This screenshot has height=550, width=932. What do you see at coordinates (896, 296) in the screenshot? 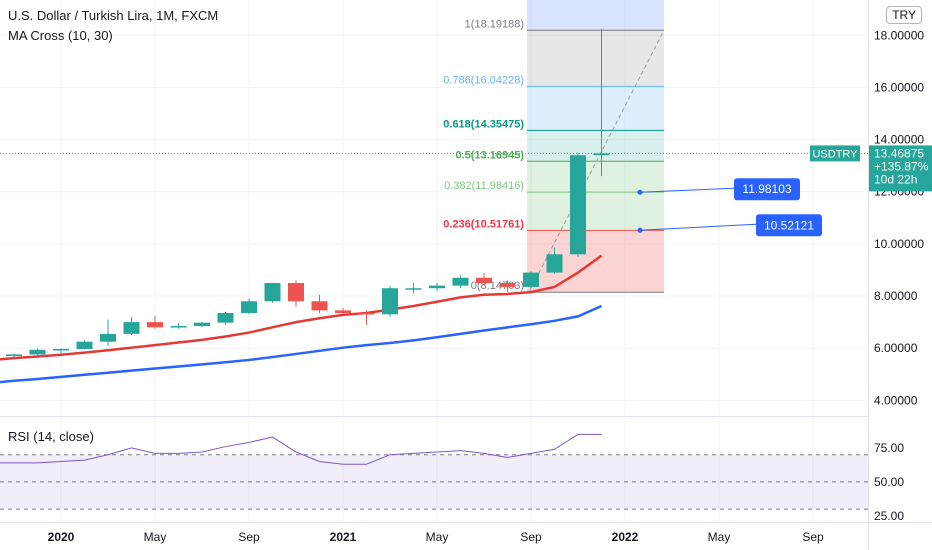
I see `price-tick-label: 8.00000` at bounding box center [896, 296].